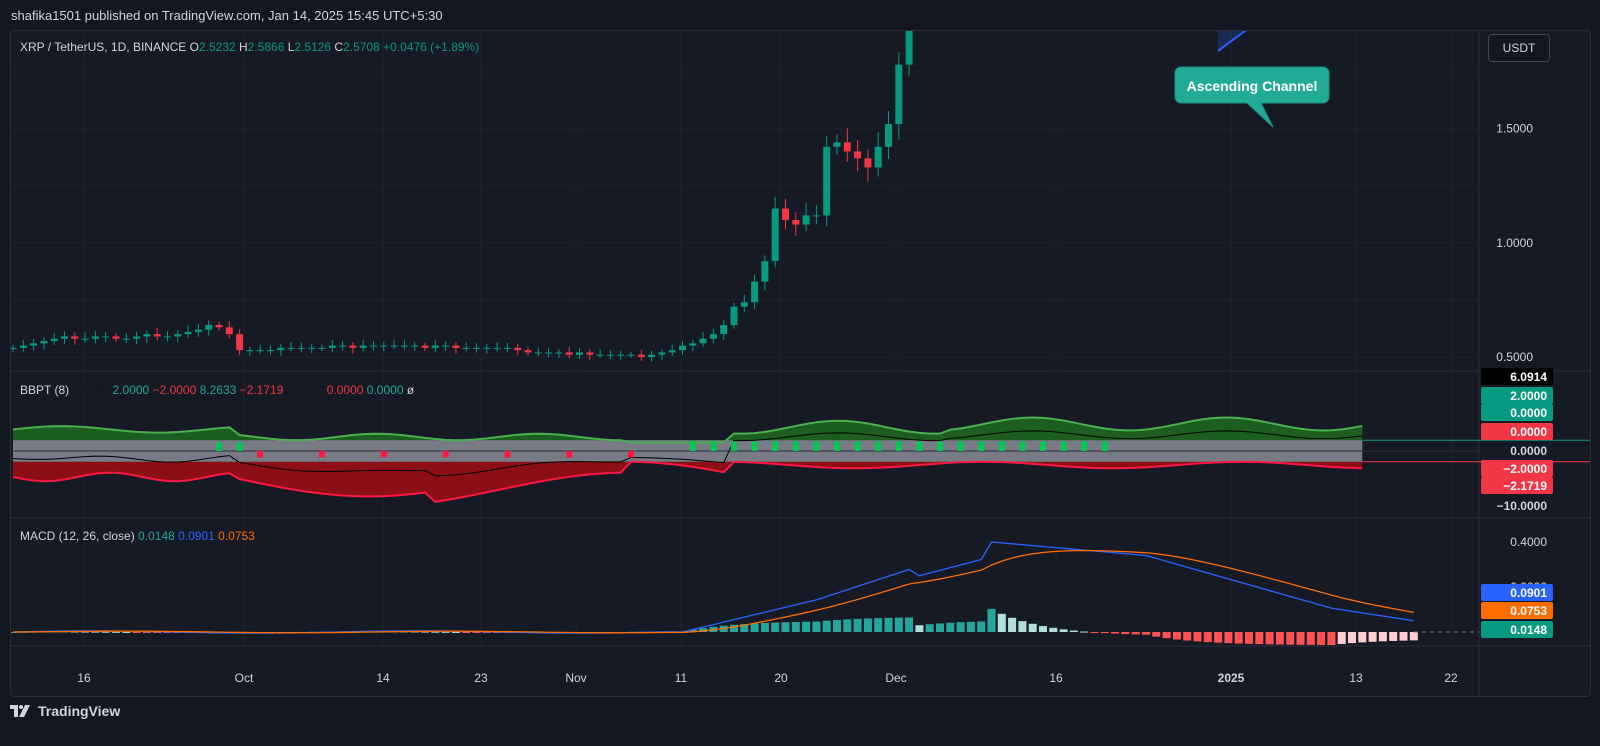 The image size is (1600, 746). Describe the element at coordinates (1528, 451) in the screenshot. I see `bbpt-axis-label-4: 0.0000` at that location.